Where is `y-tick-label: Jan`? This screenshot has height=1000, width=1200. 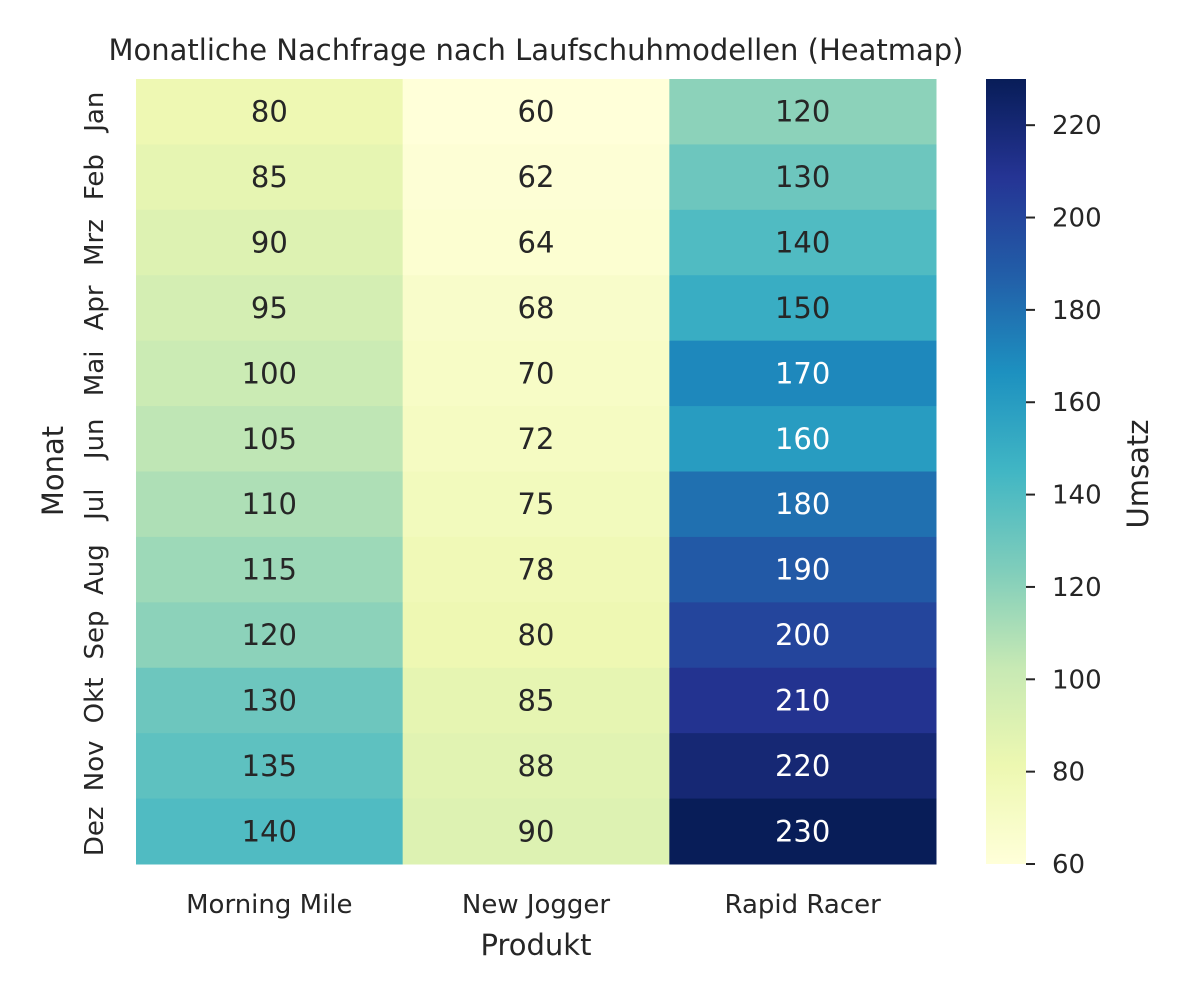
y-tick-label: Jan is located at coordinates (95, 113).